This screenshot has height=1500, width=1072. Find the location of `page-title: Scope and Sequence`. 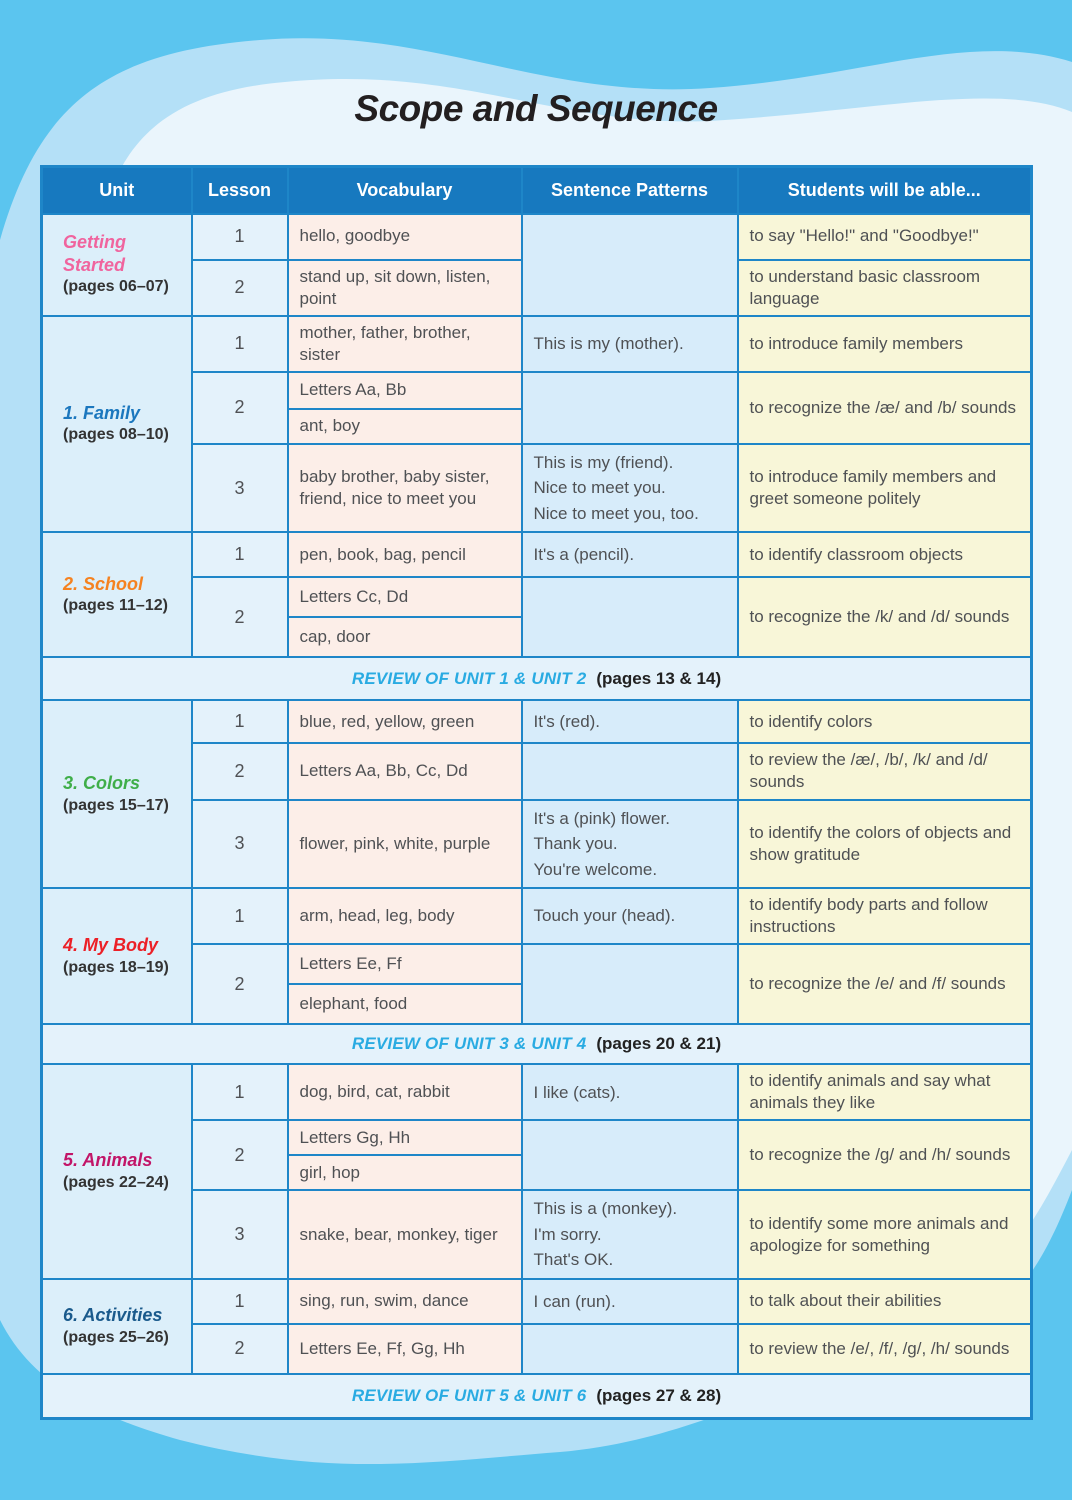

page-title: Scope and Sequence is located at coordinates (536, 108).